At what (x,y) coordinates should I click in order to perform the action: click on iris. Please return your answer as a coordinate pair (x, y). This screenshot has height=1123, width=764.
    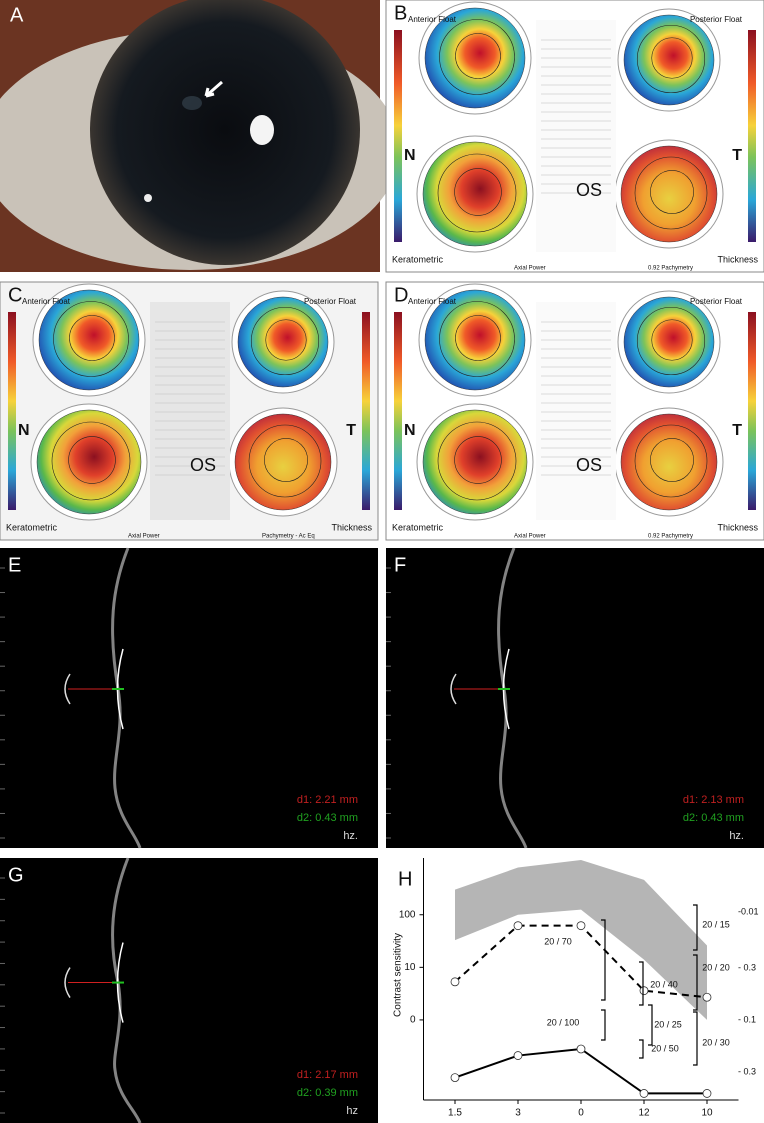
    Looking at the image, I should click on (225, 132).